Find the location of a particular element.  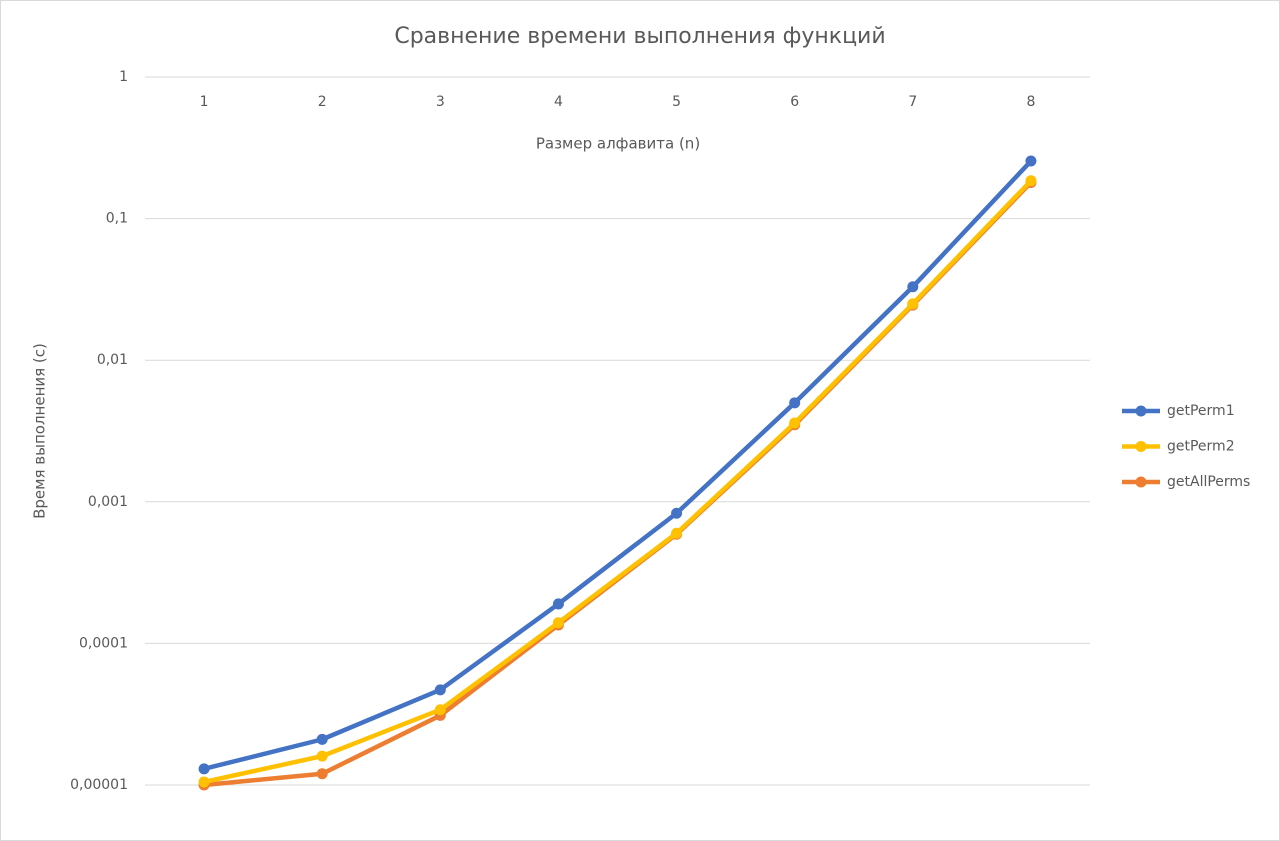

y-tick-label: 0,00001 is located at coordinates (99, 785).